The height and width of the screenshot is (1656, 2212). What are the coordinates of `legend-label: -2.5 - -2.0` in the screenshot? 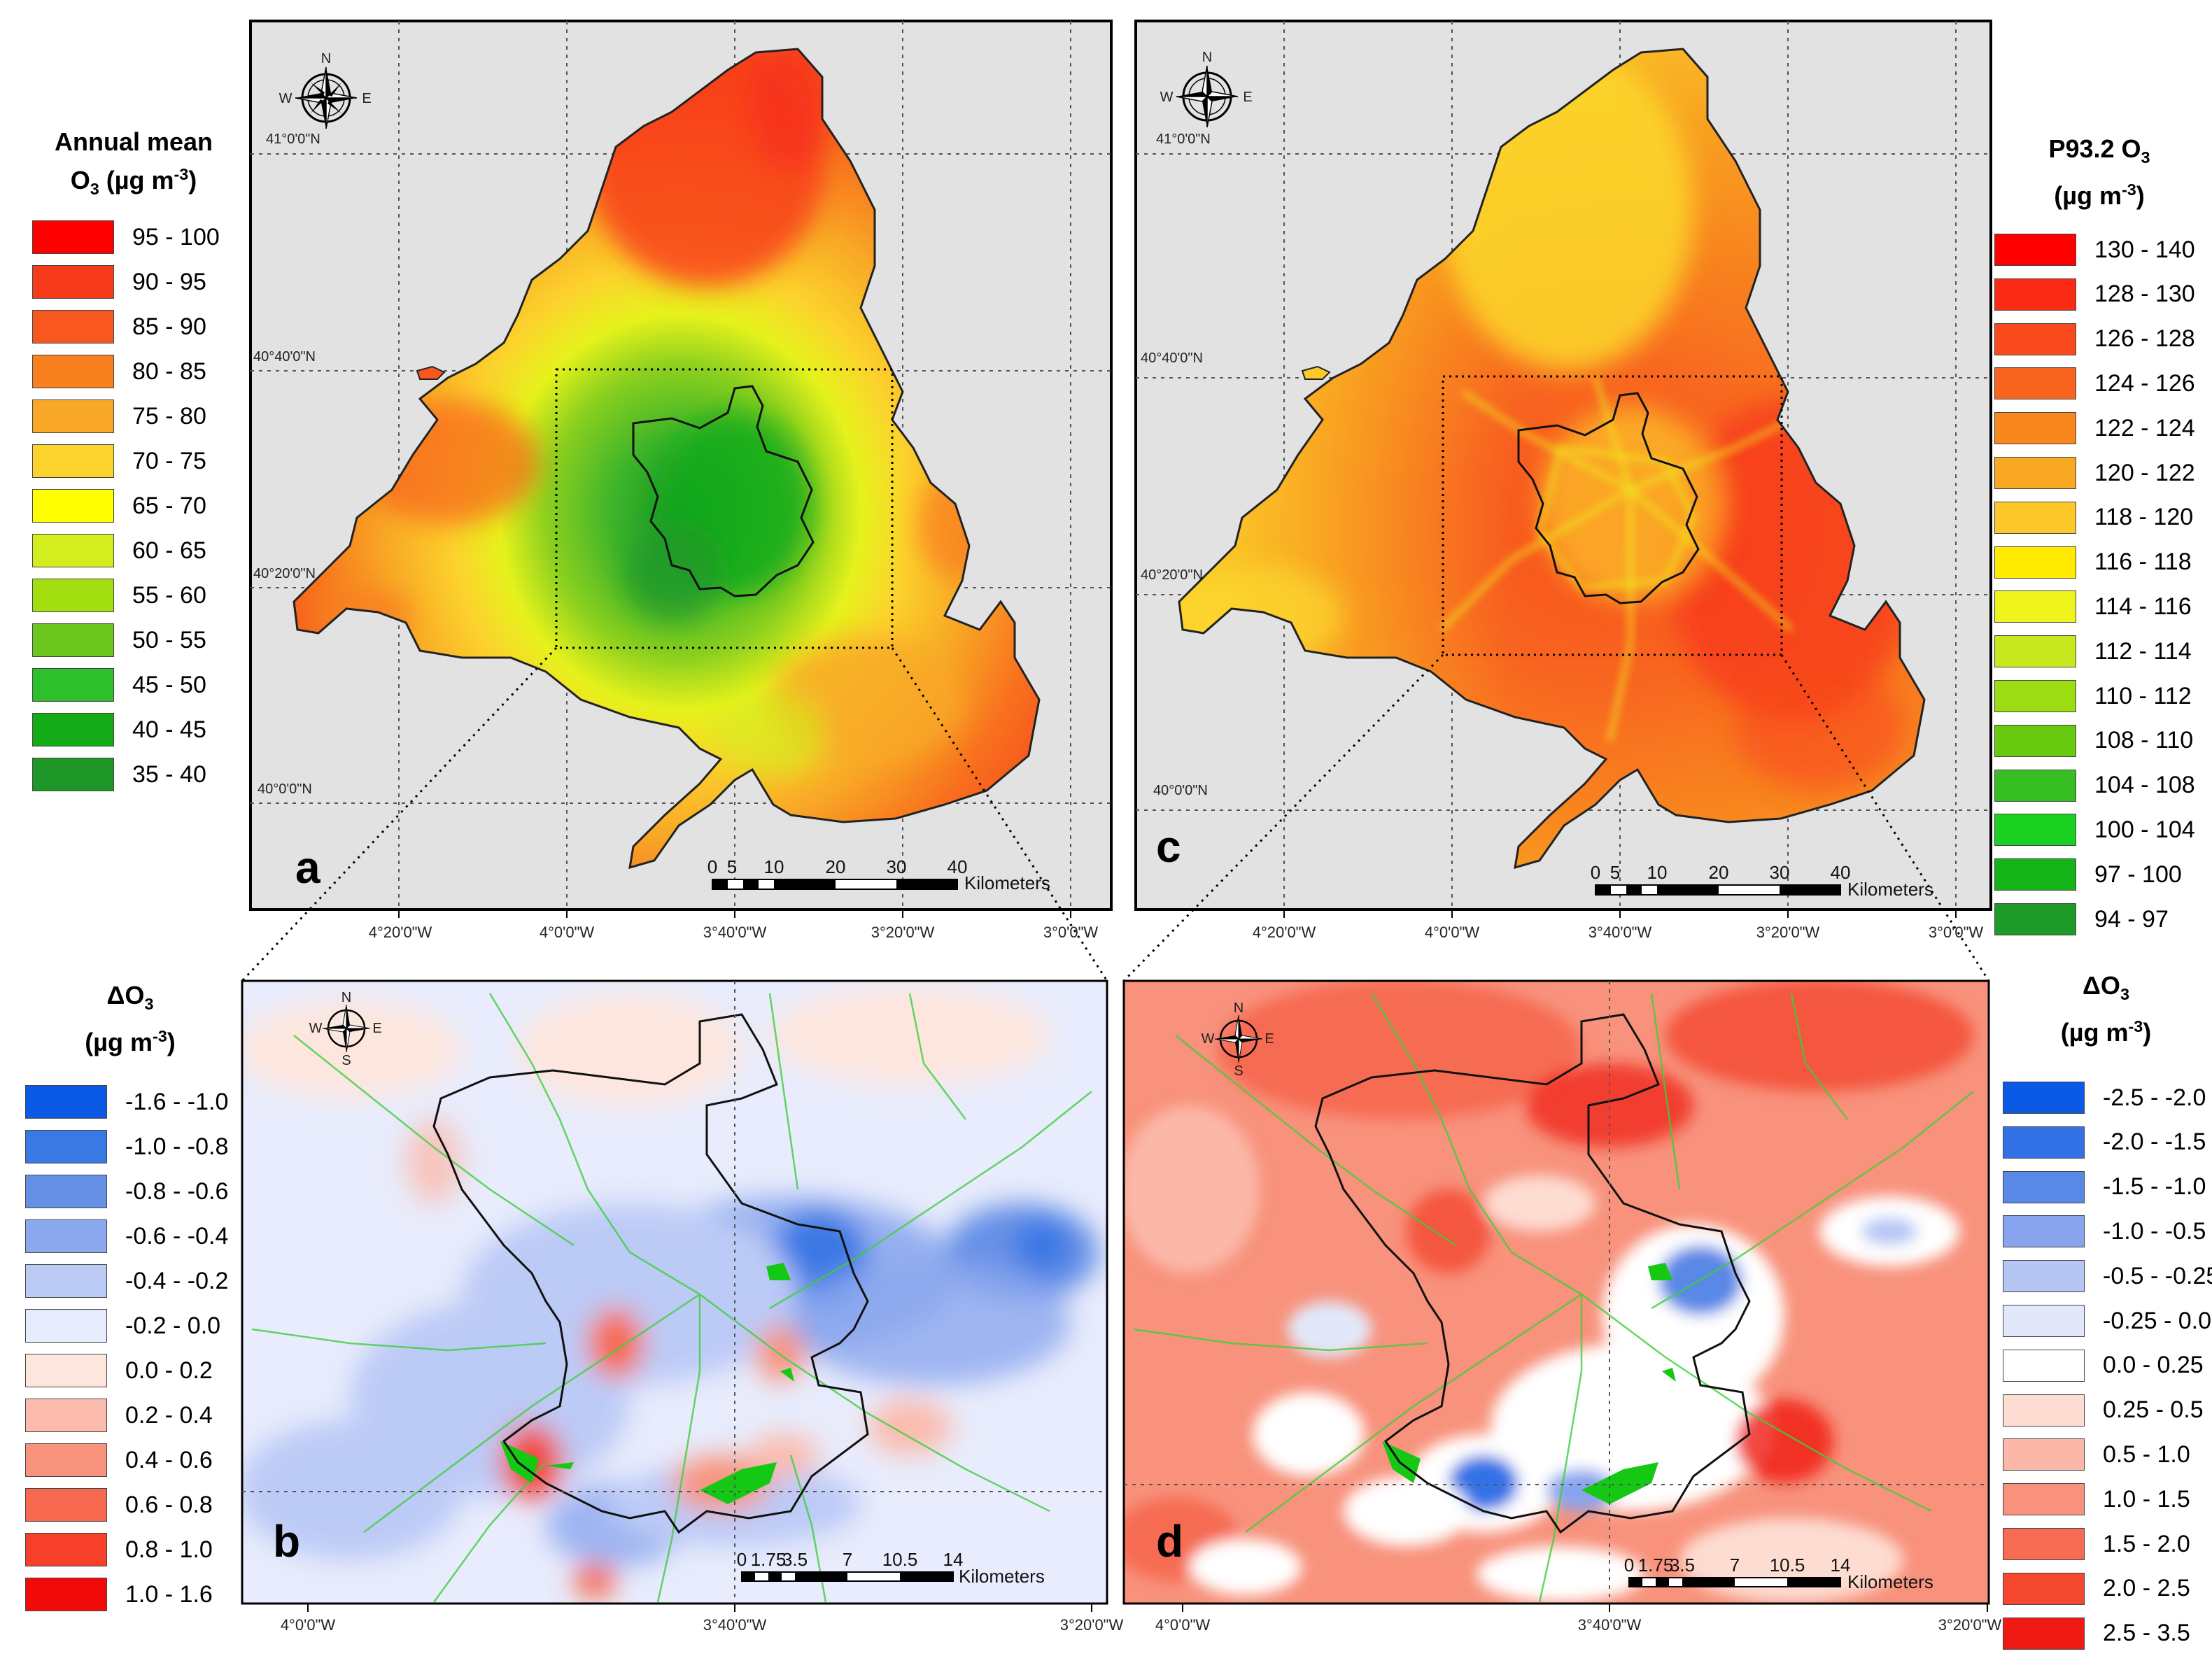 It's located at (2154, 1097).